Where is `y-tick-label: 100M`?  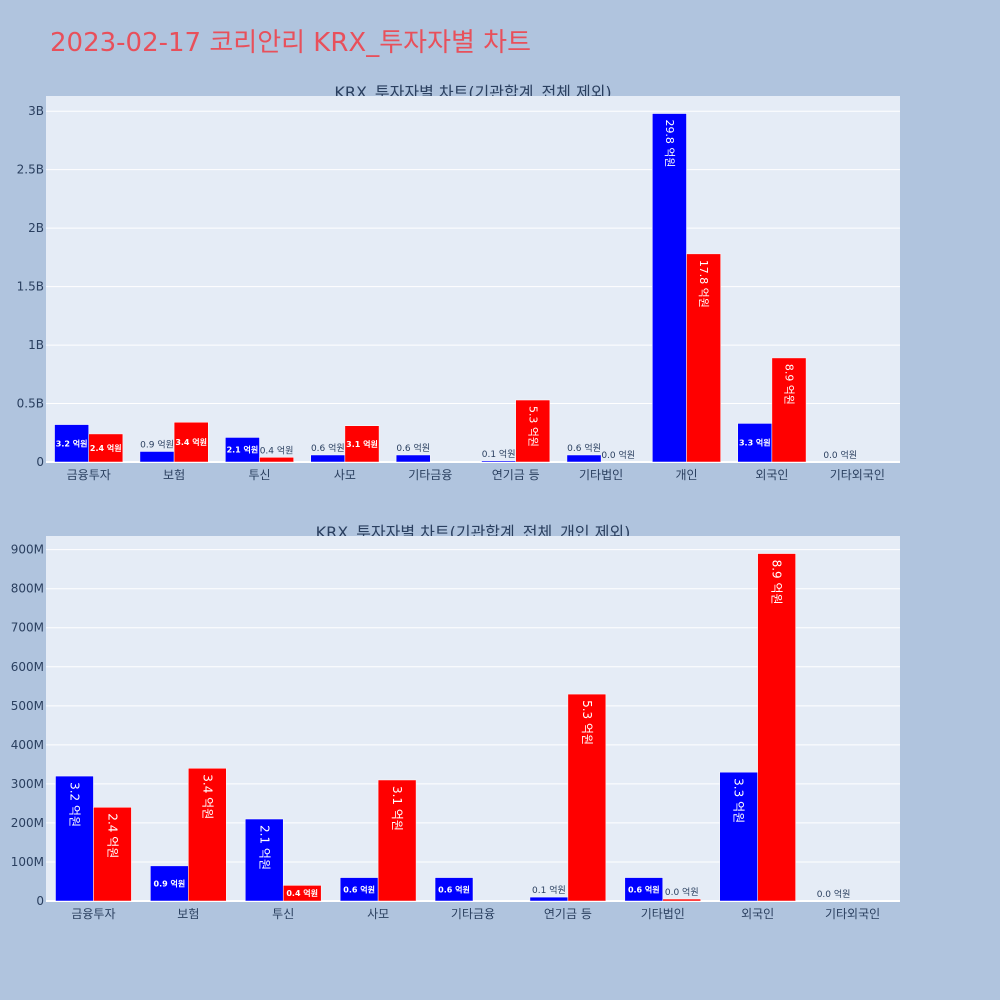
y-tick-label: 100M is located at coordinates (27, 862).